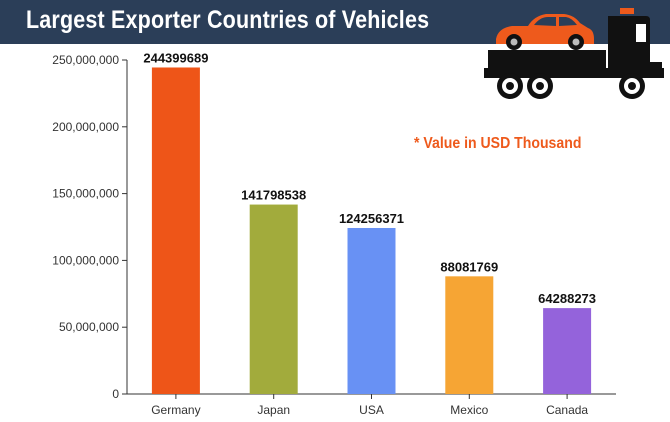 This screenshot has height=422, width=670. I want to click on x-tick-label: Japan, so click(273, 410).